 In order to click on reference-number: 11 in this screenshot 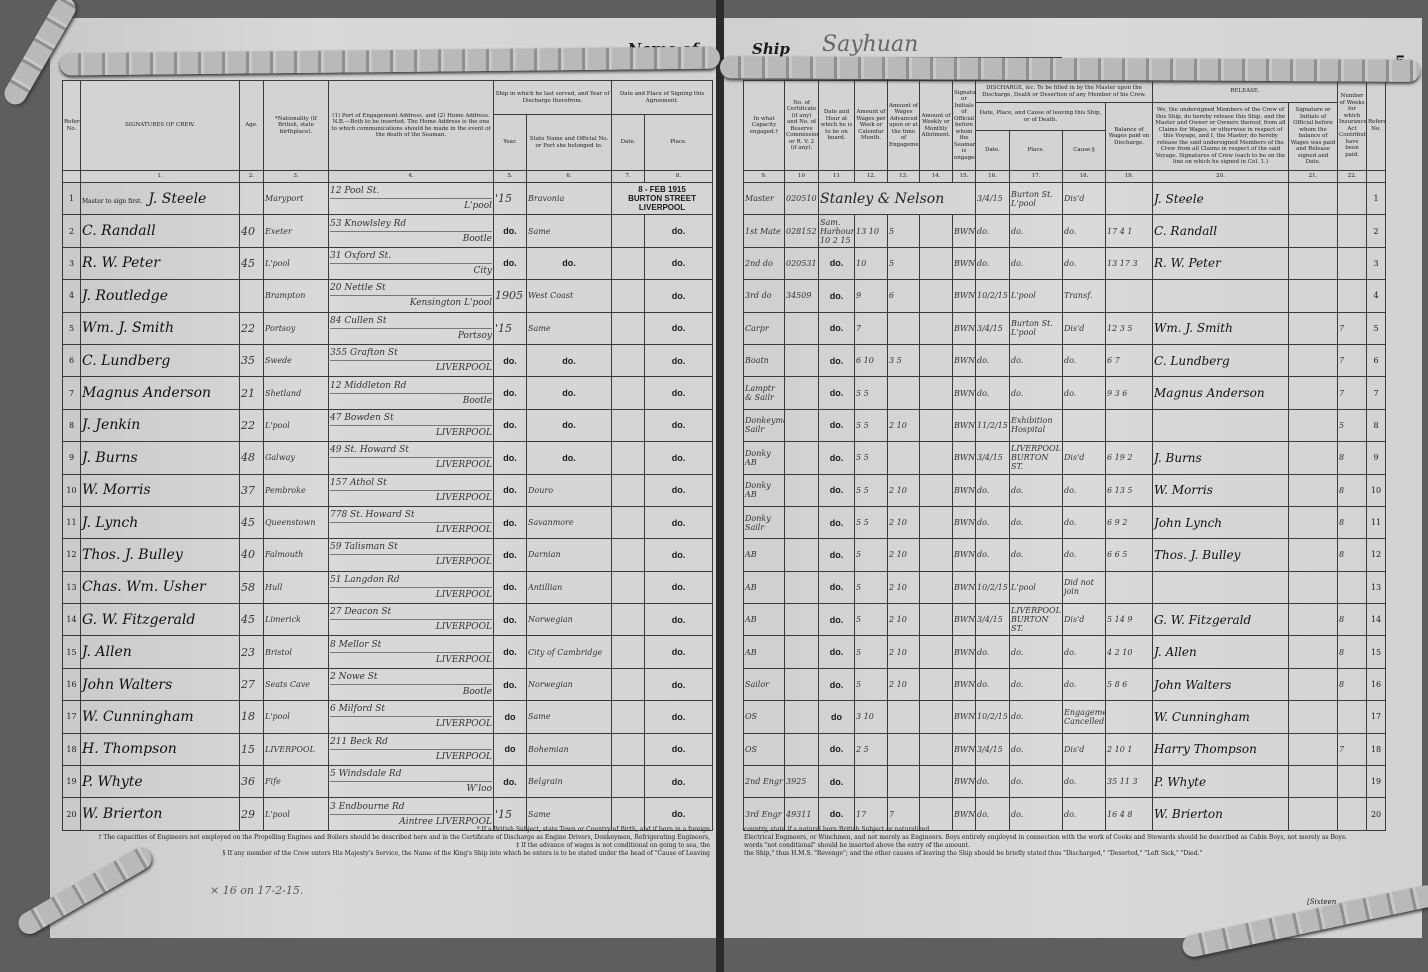, I will do `click(1376, 522)`.